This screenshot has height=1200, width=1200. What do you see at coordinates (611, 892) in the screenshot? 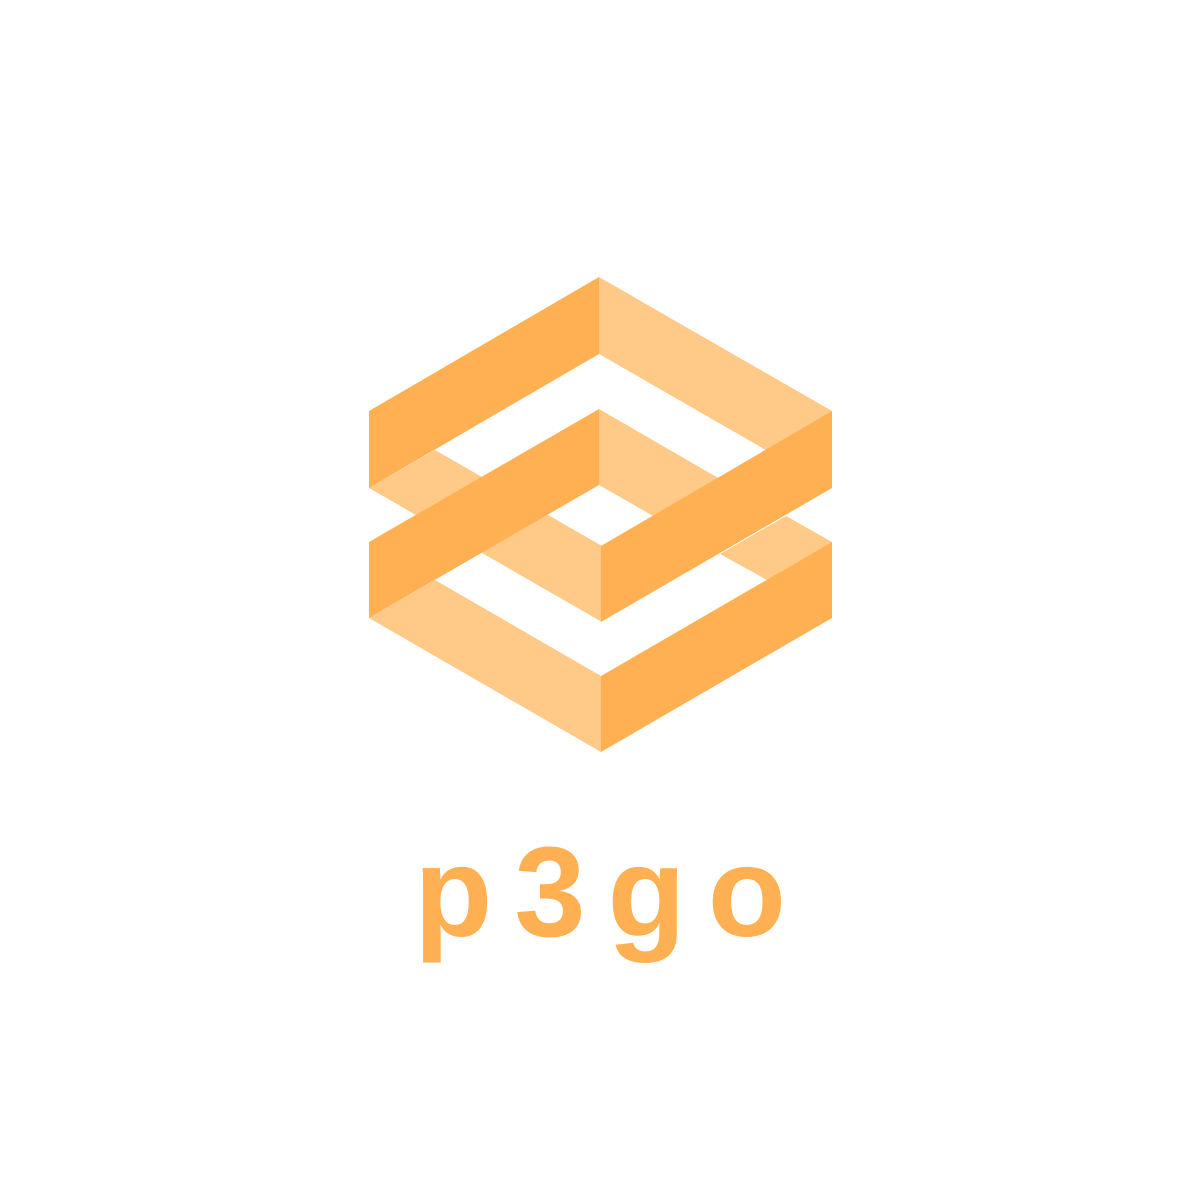
I see `brand-wordmark: p3go` at bounding box center [611, 892].